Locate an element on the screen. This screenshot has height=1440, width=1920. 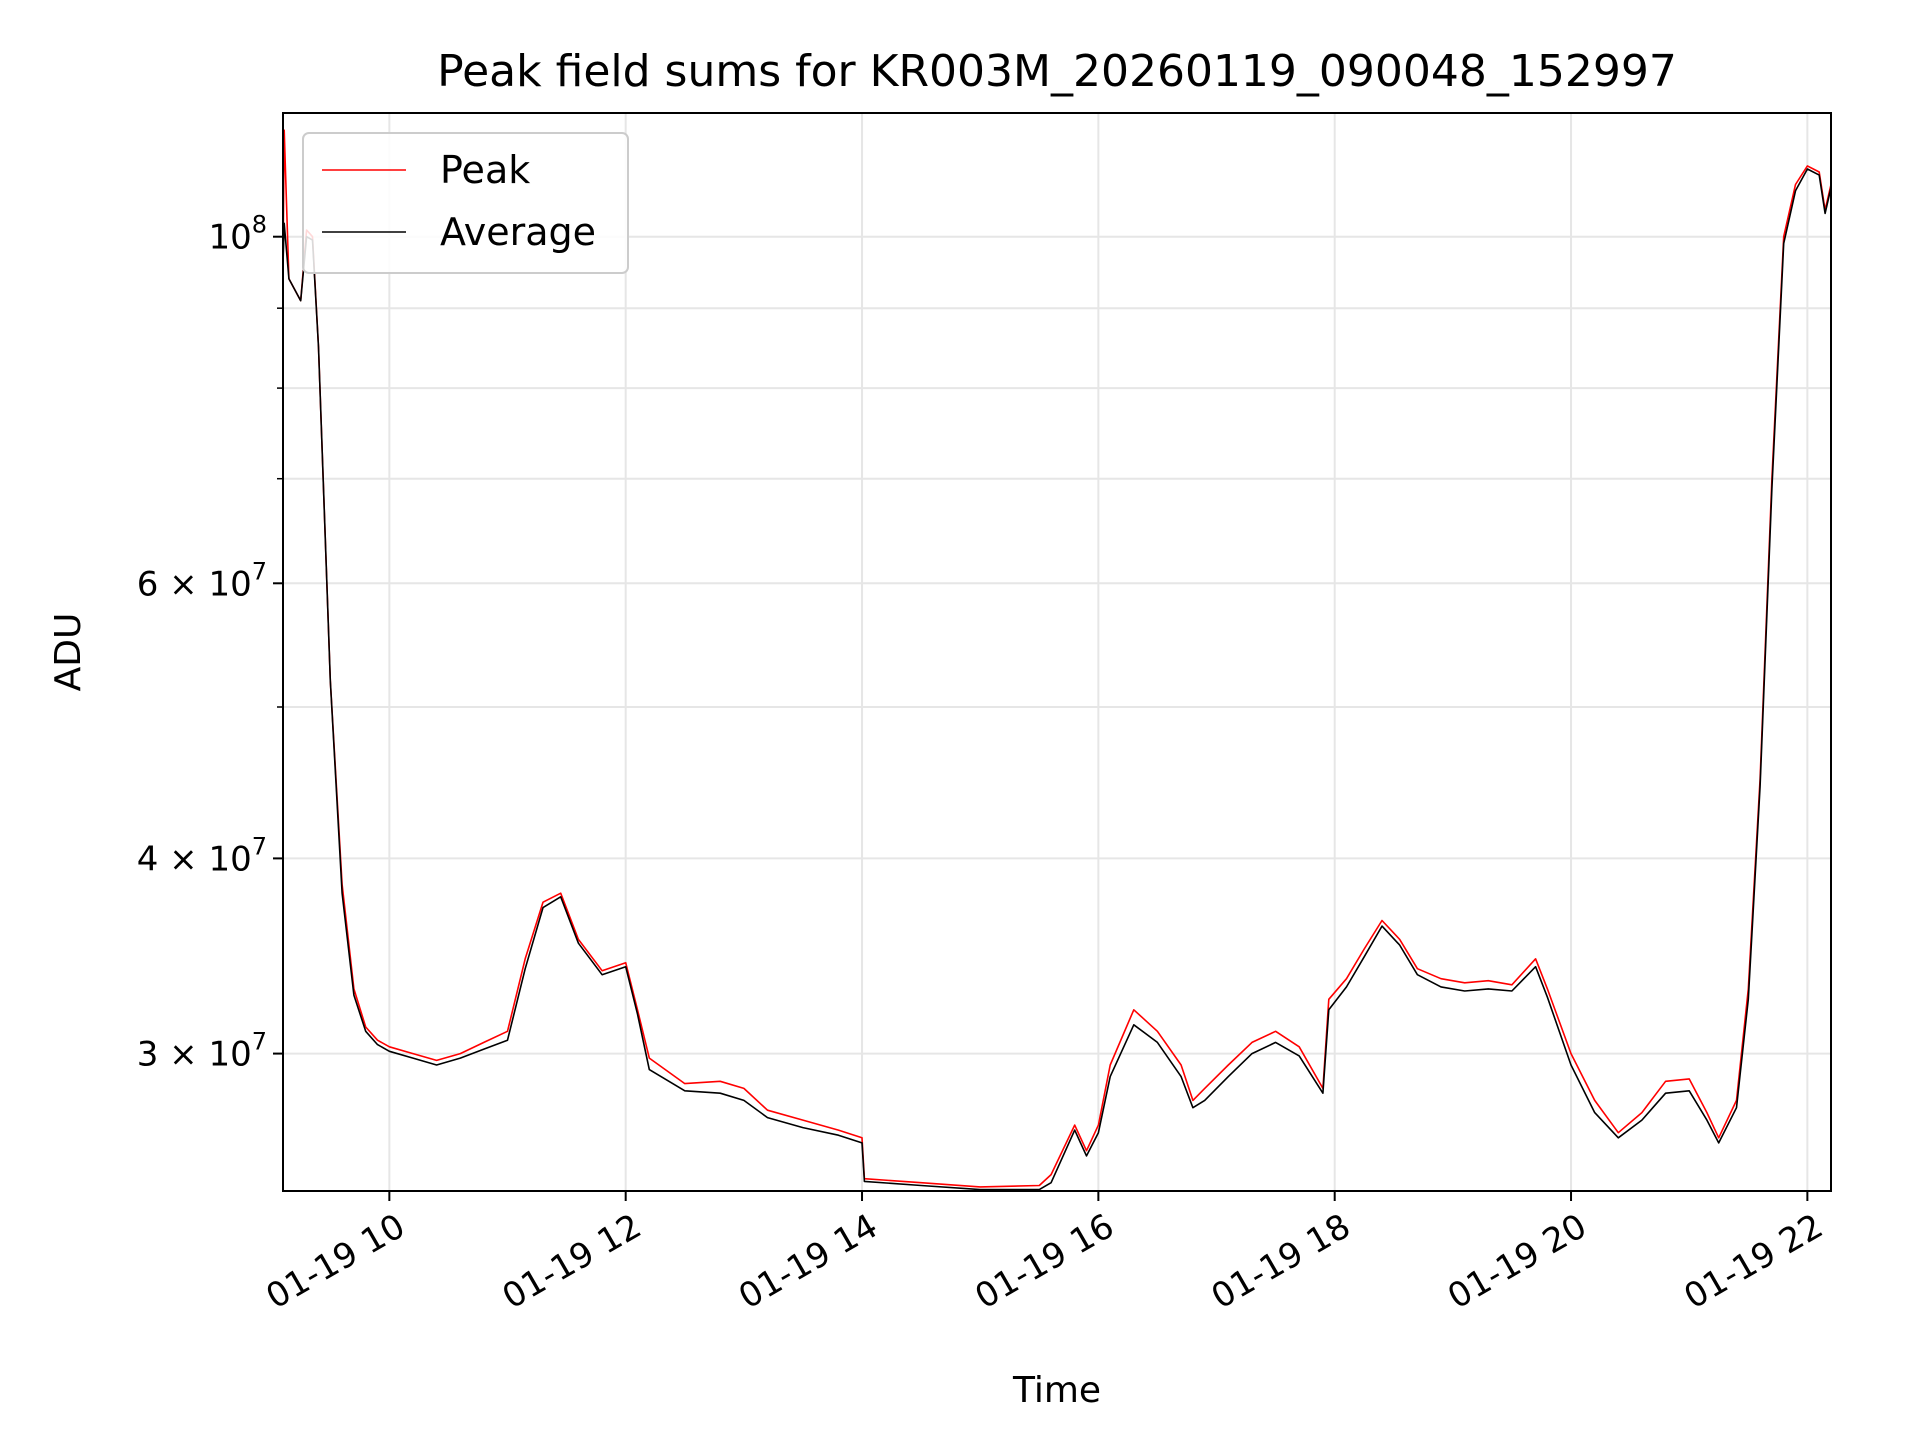
legend-peak-label: Peak is located at coordinates (485, 170).